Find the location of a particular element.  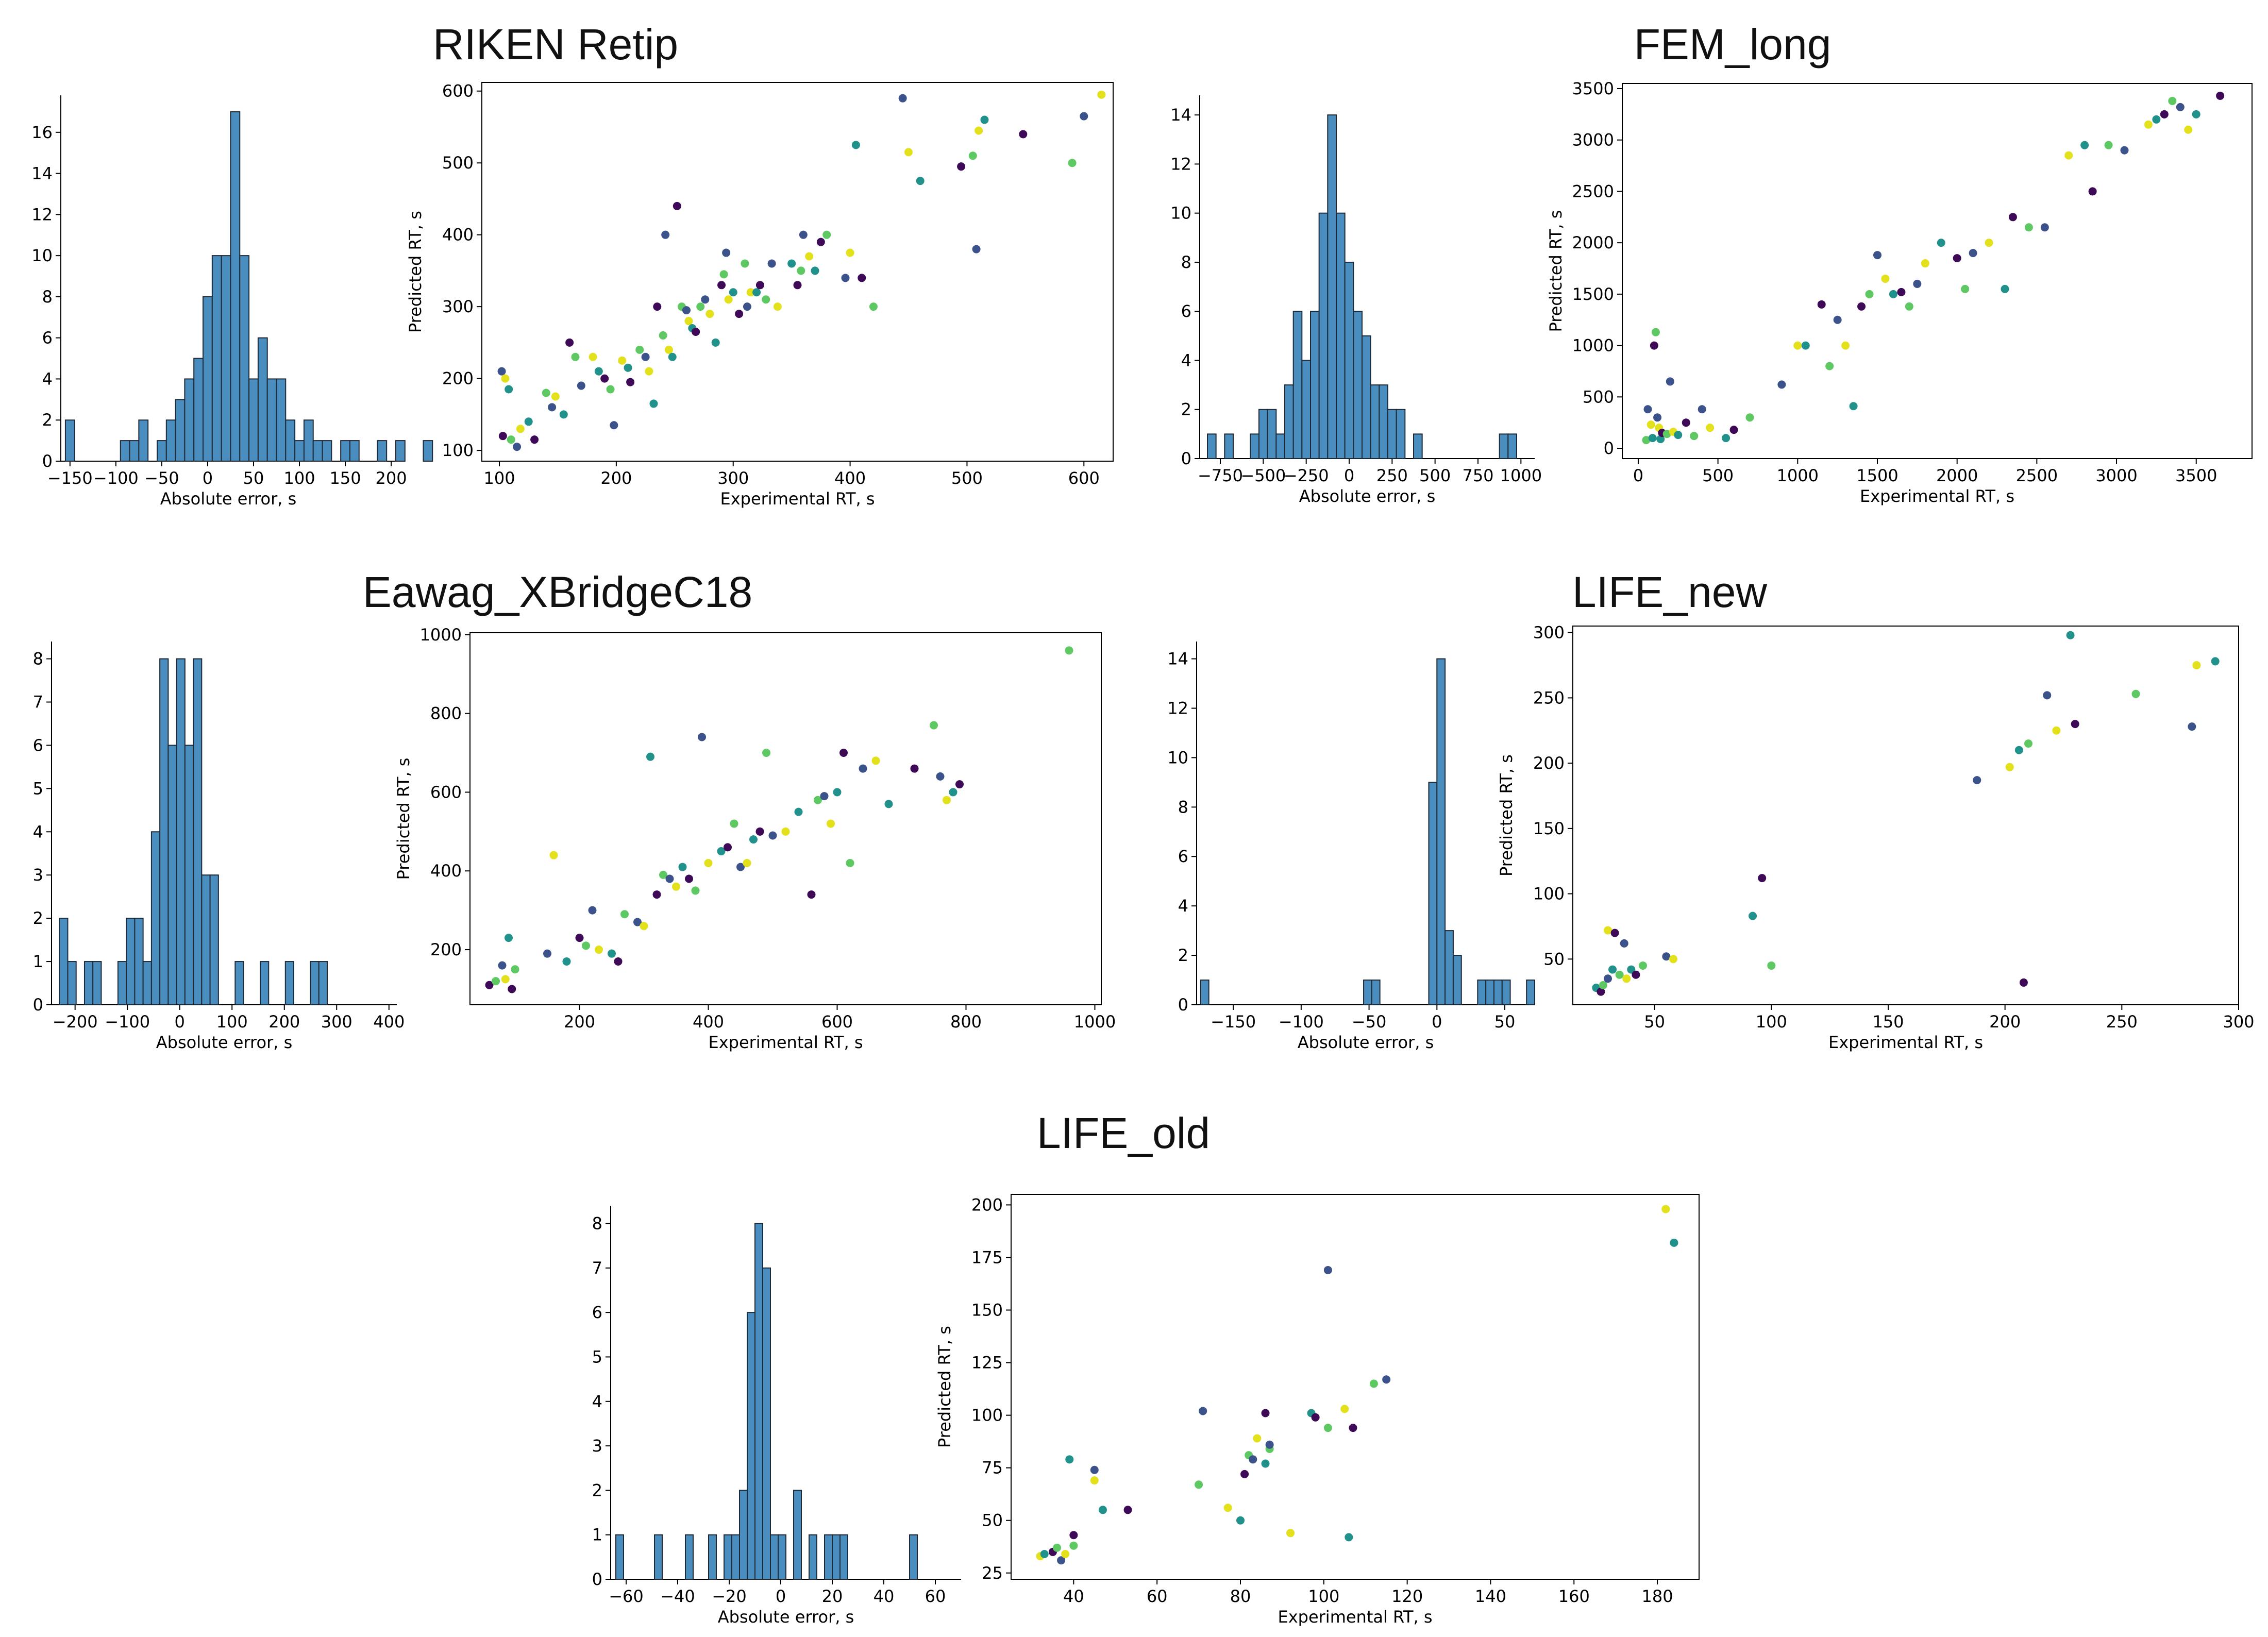

x-tick-label: −20 is located at coordinates (729, 1597).